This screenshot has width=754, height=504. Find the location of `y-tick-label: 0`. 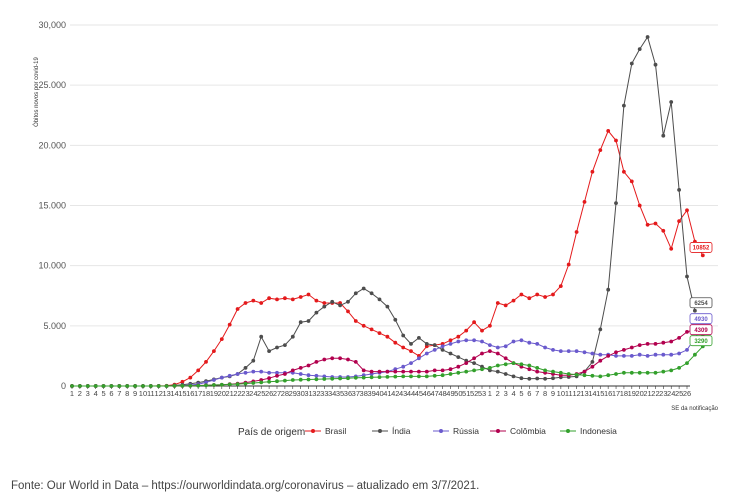

y-tick-label: 0 is located at coordinates (63, 386).